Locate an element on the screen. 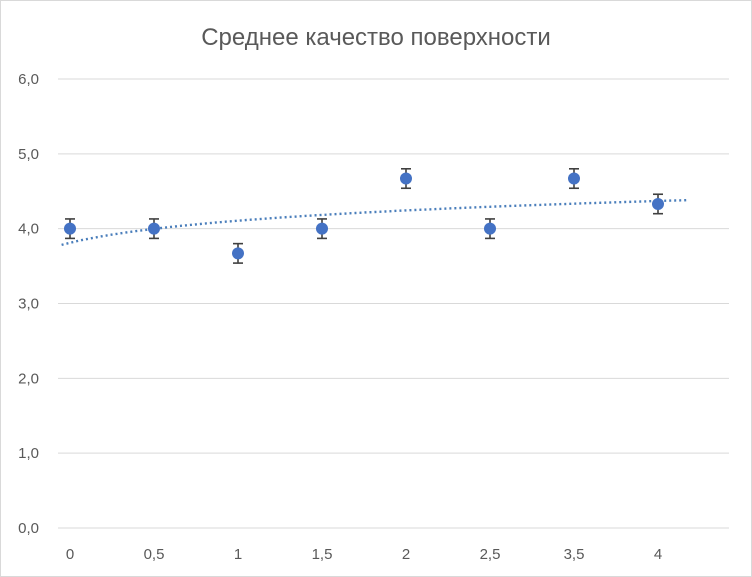  trendline is located at coordinates (374, 222).